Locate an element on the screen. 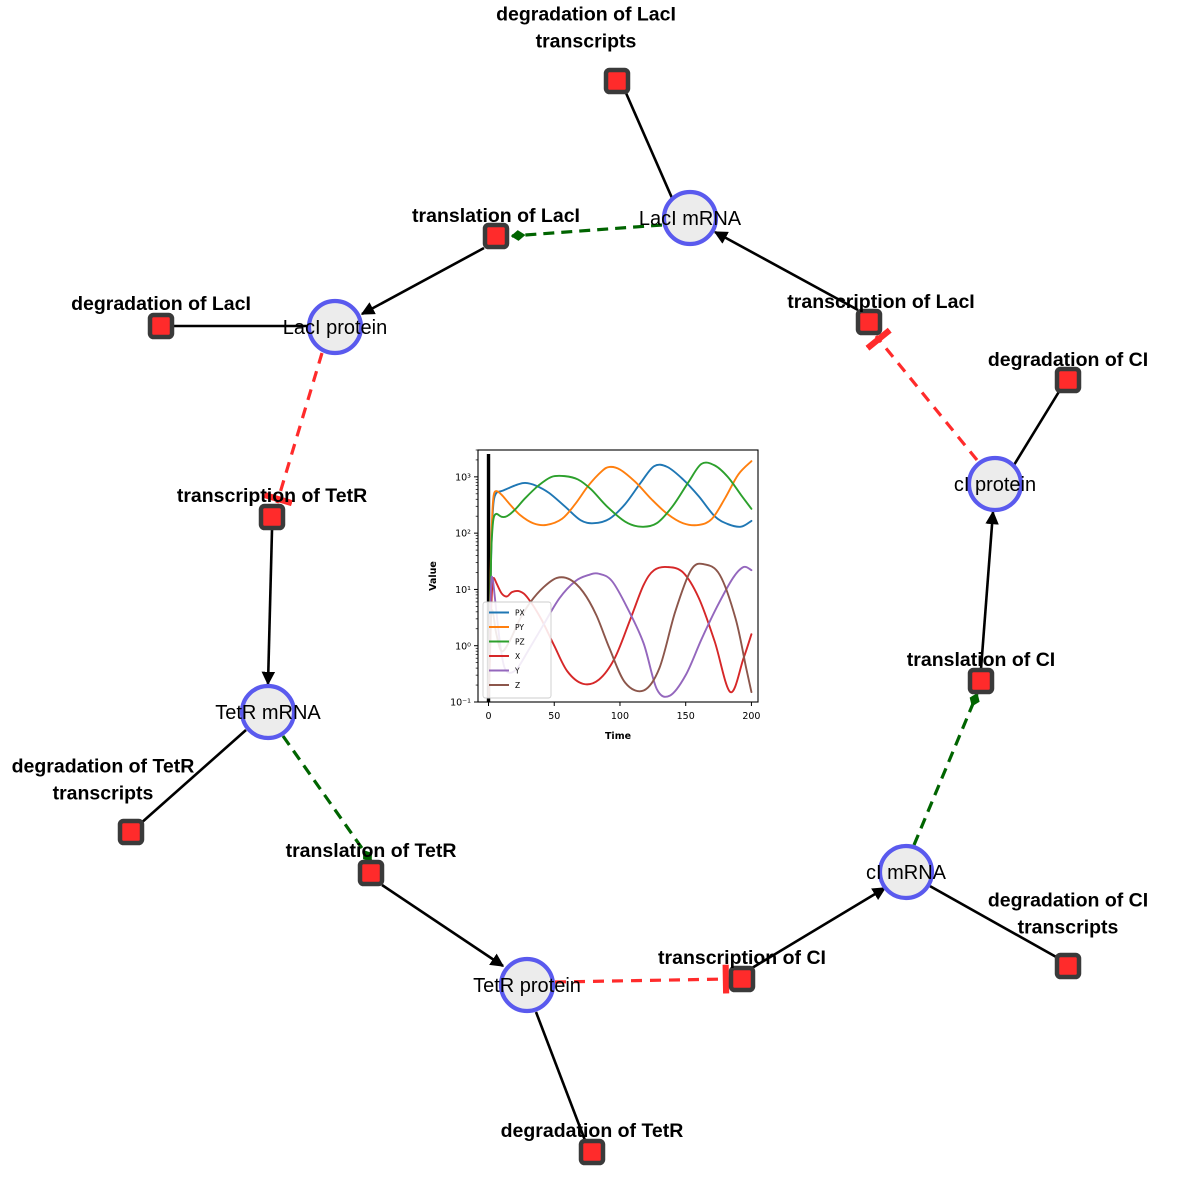 The width and height of the screenshot is (1189, 1200). y-tick-label: 10⁰ is located at coordinates (463, 646).